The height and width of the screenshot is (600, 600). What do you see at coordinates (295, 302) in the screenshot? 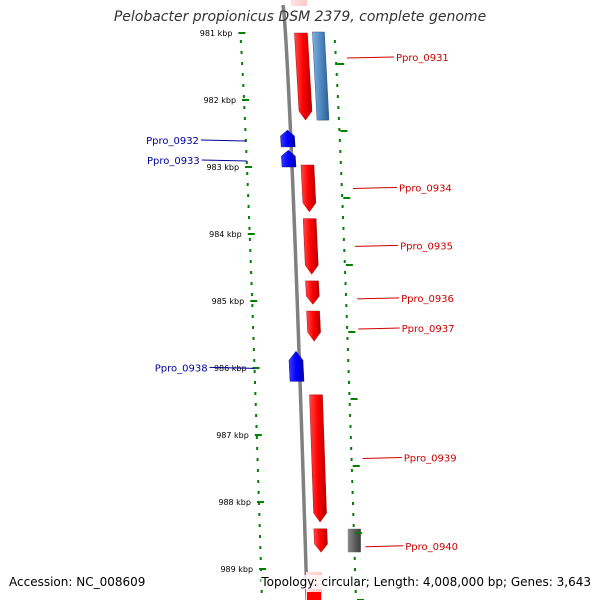
I see `genome-backbone-line` at bounding box center [295, 302].